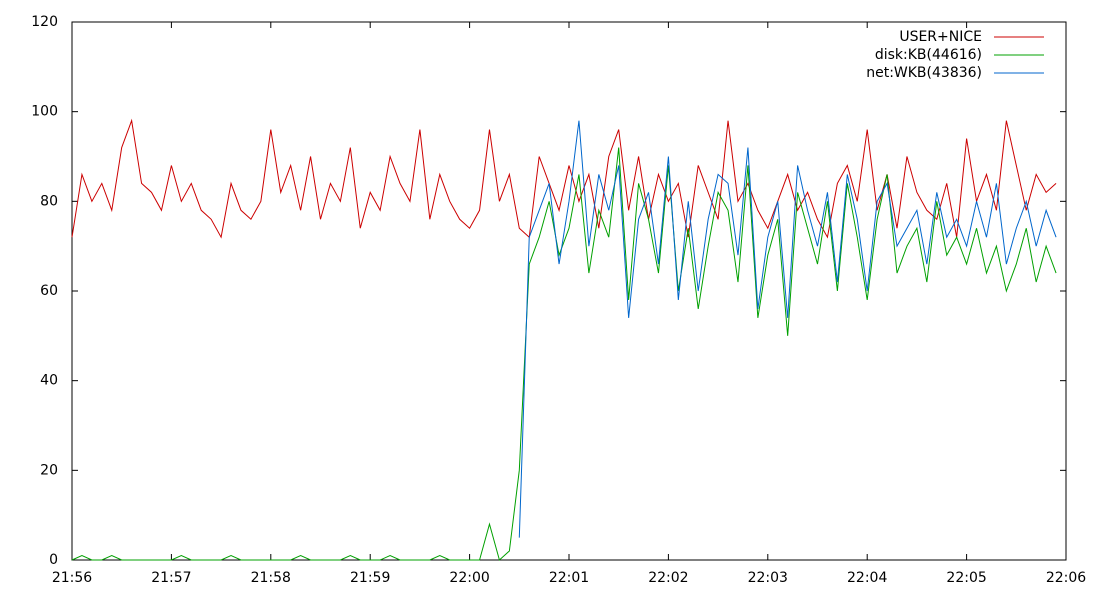 This screenshot has height=600, width=1100. What do you see at coordinates (72, 578) in the screenshot?
I see `x-tick-label: 21:56` at bounding box center [72, 578].